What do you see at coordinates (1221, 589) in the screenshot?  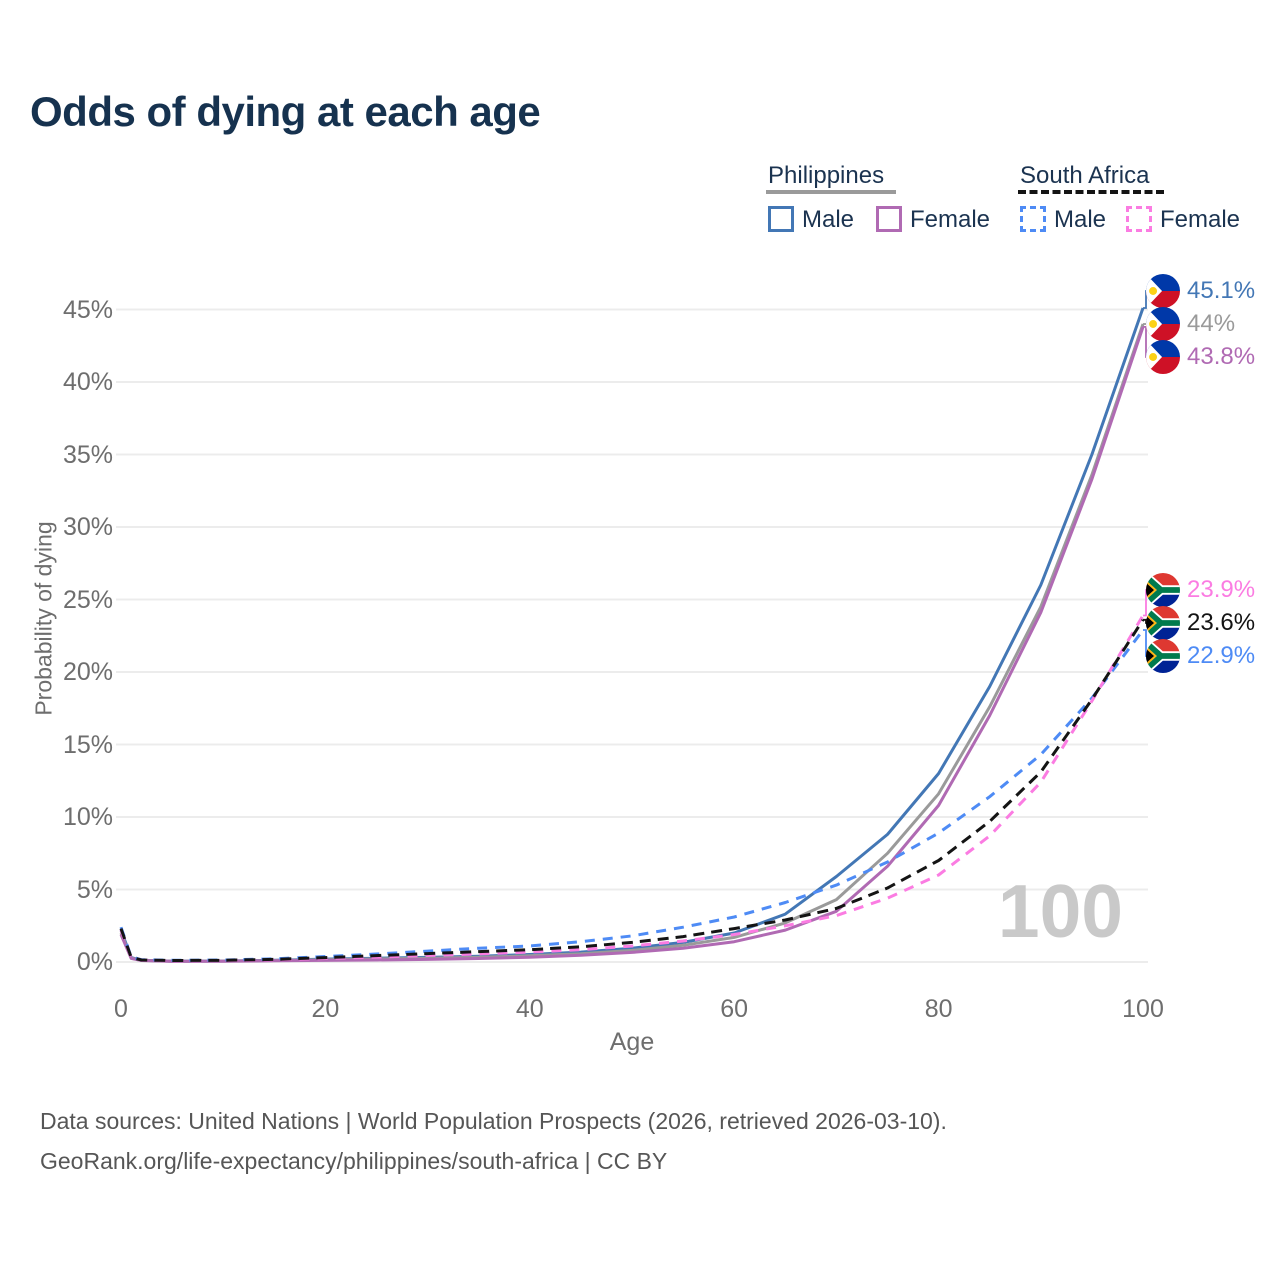 I see `end-label-value: 23.9%` at bounding box center [1221, 589].